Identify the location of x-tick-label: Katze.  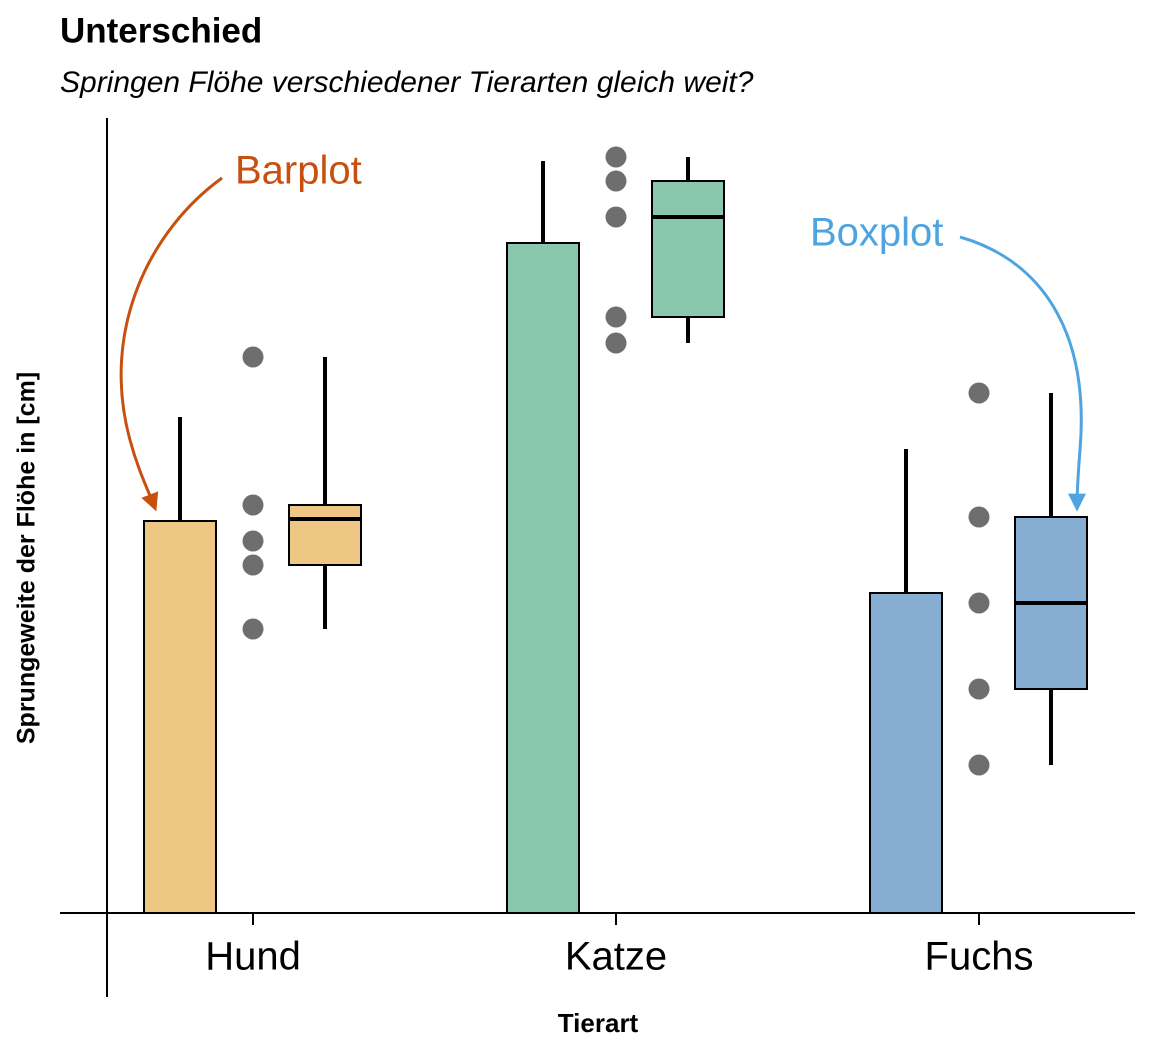
(616, 957).